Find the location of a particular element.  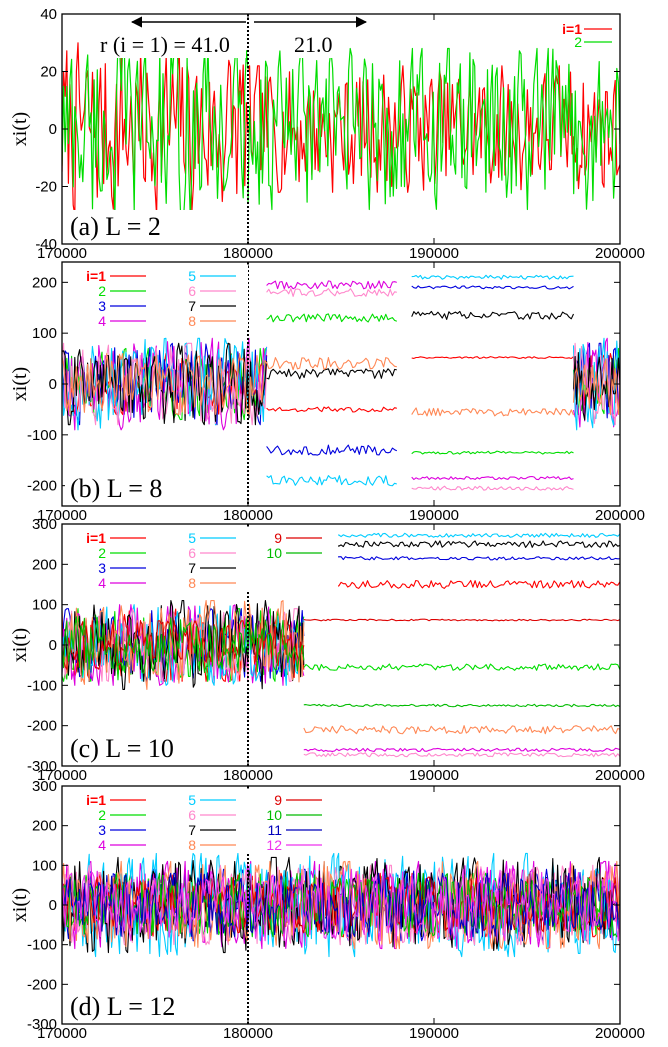

legend-entry-label: 11 is located at coordinates (274, 830).